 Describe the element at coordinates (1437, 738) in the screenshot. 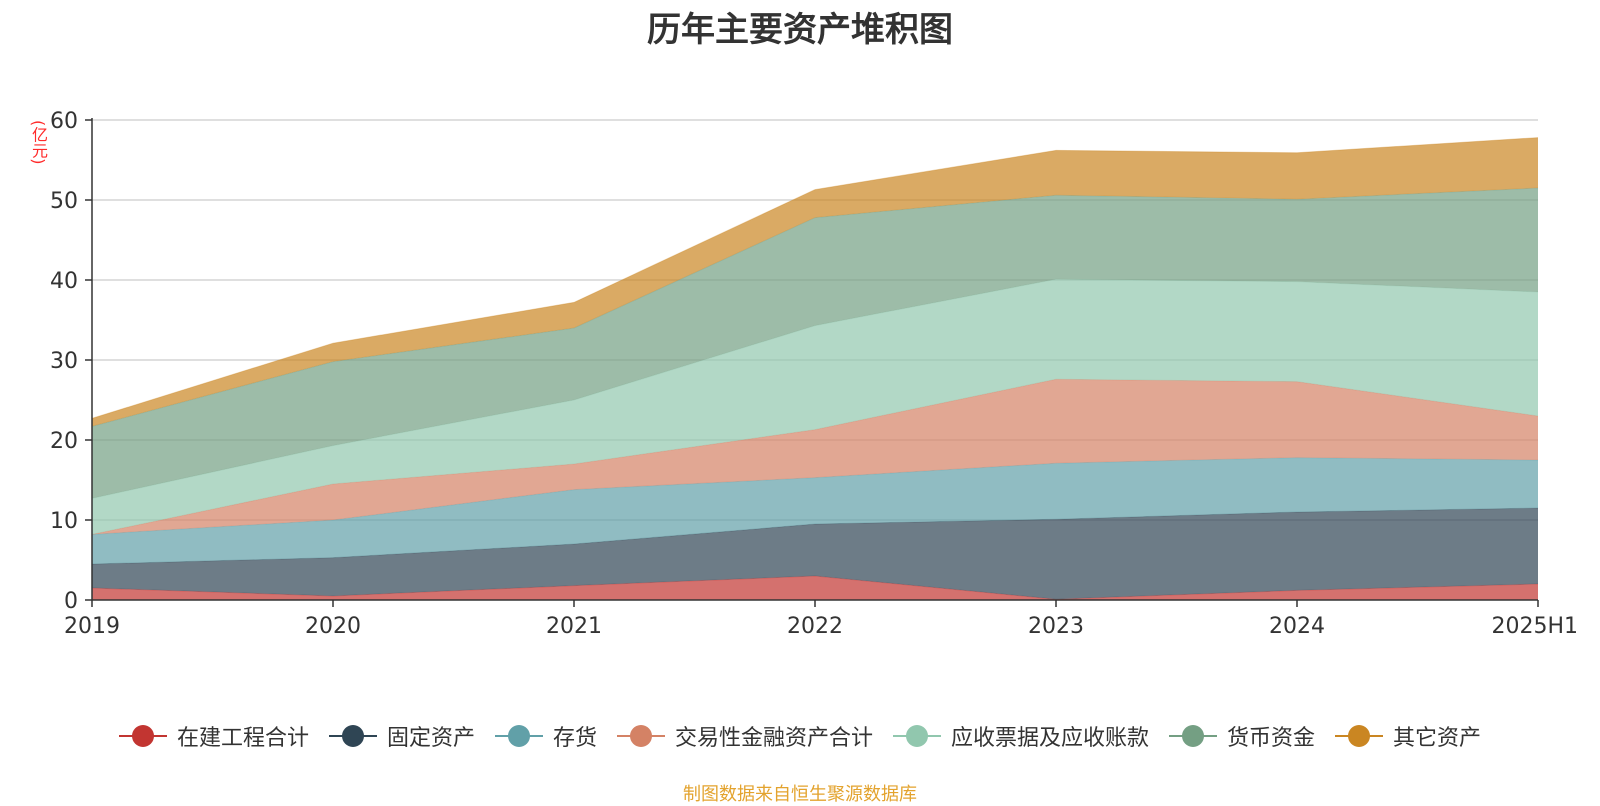

I see `legend-label: 其它资产` at that location.